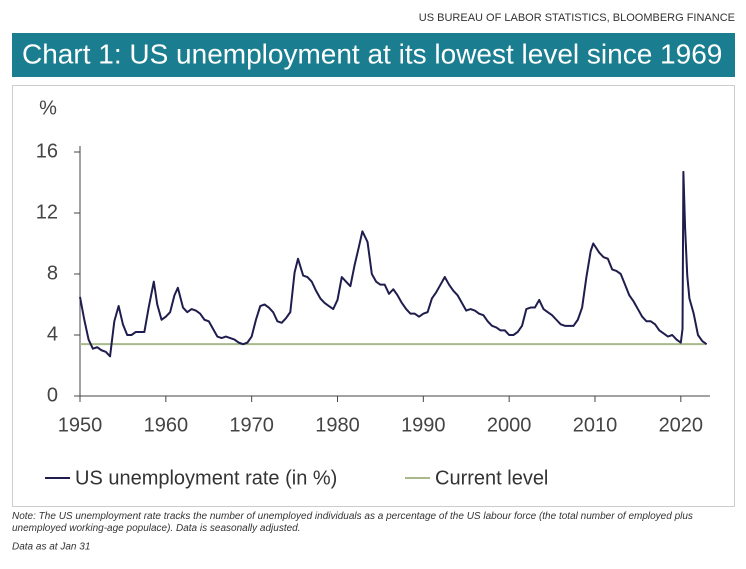  Describe the element at coordinates (681, 425) in the screenshot. I see `x-tick-label: 2020` at that location.